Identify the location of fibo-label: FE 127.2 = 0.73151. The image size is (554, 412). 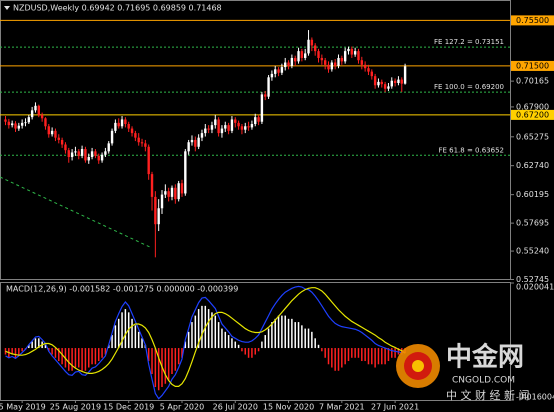
(469, 42).